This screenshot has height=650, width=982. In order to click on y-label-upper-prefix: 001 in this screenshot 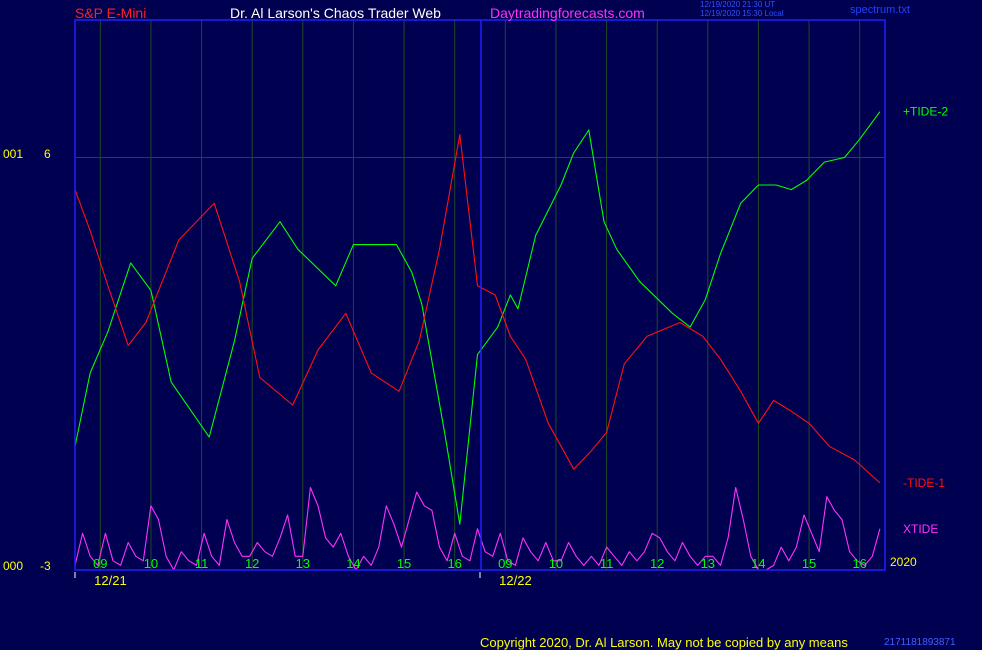, I will do `click(13, 154)`.